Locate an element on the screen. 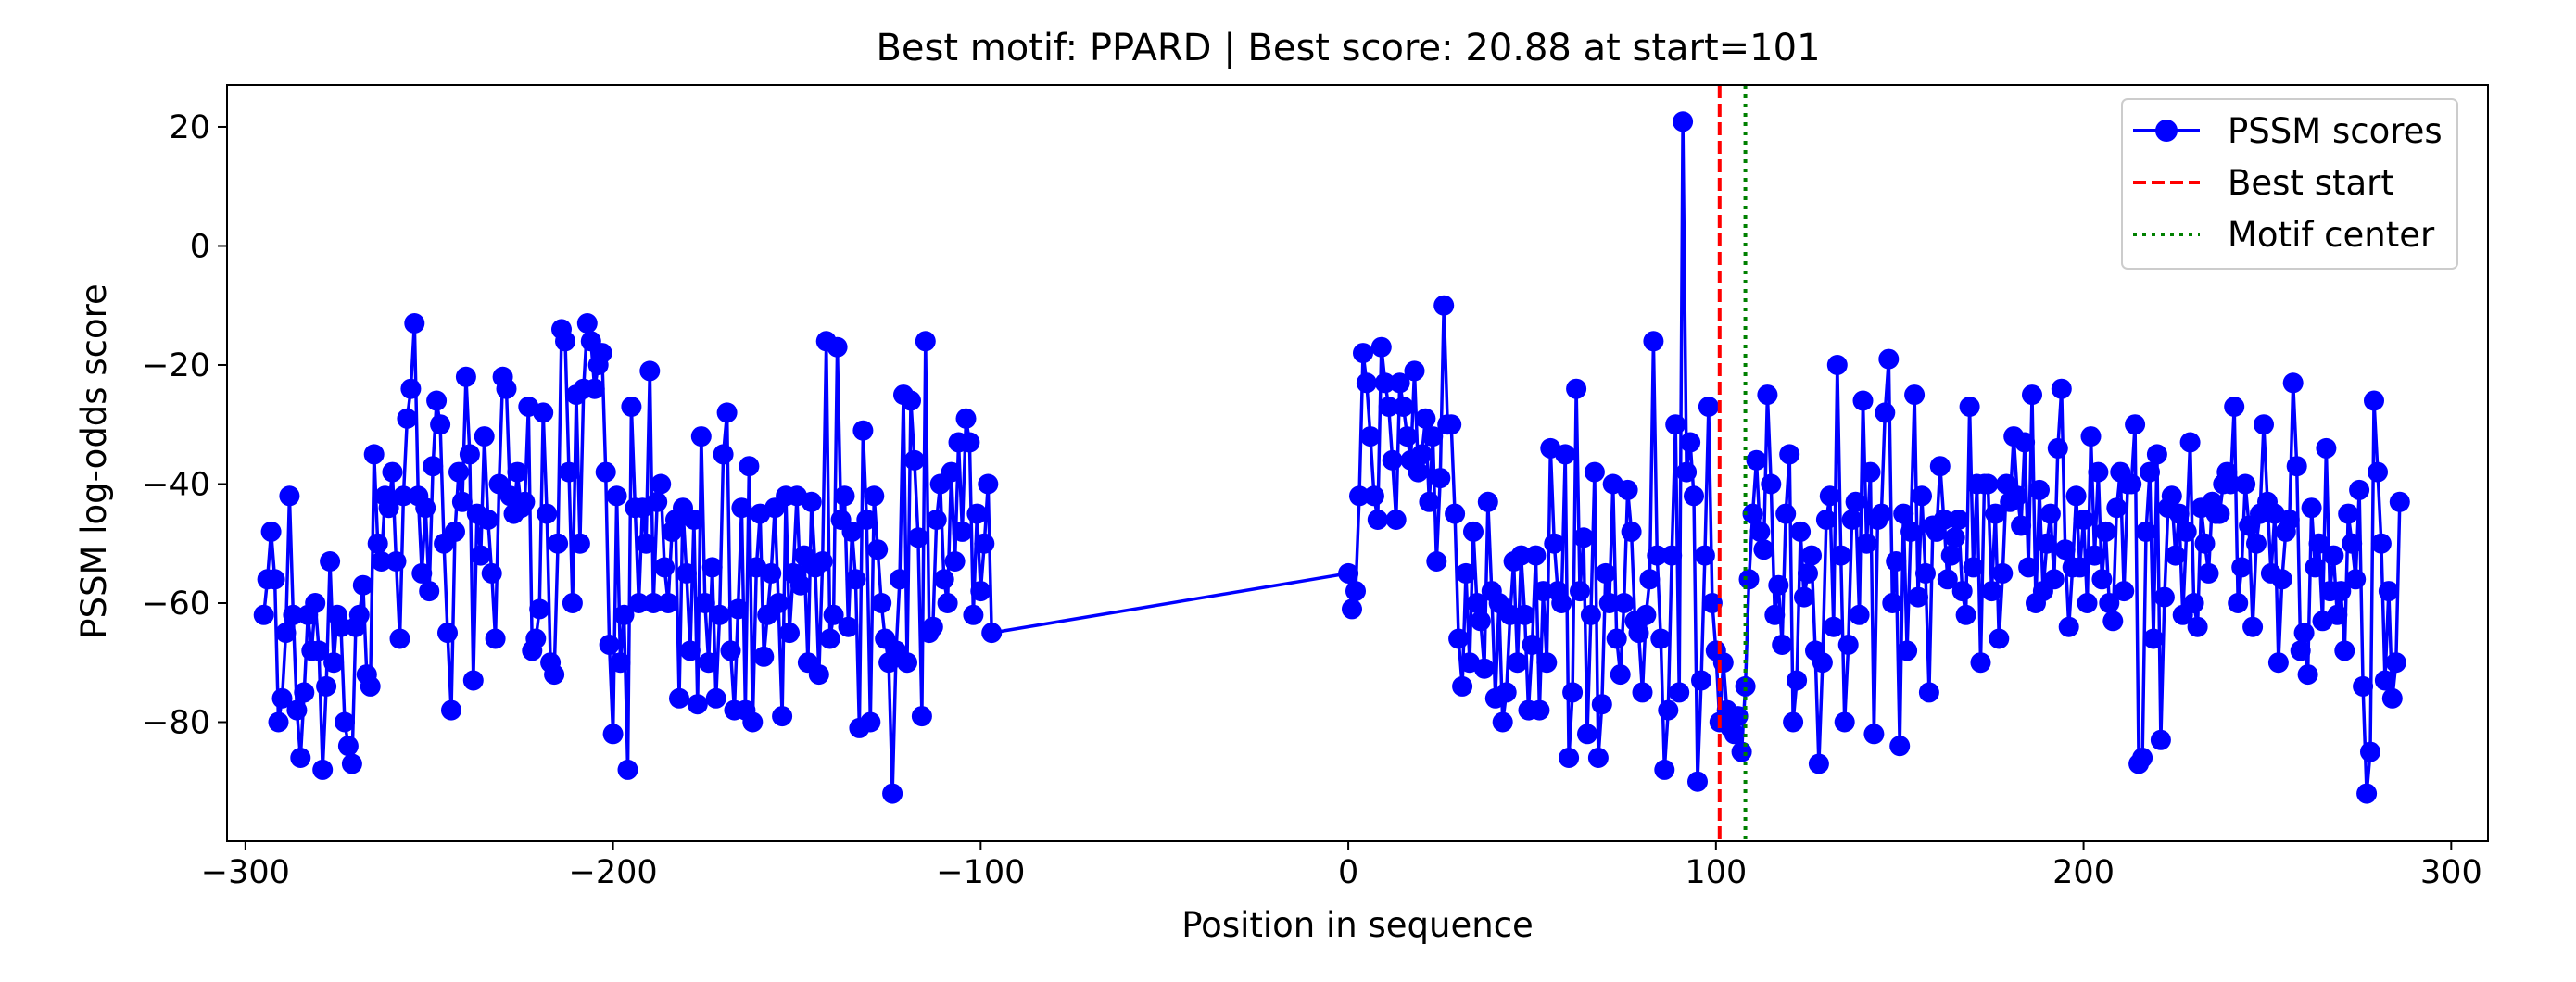 The image size is (2576, 982). legend-label-motif-center: Motif center is located at coordinates (2332, 235).